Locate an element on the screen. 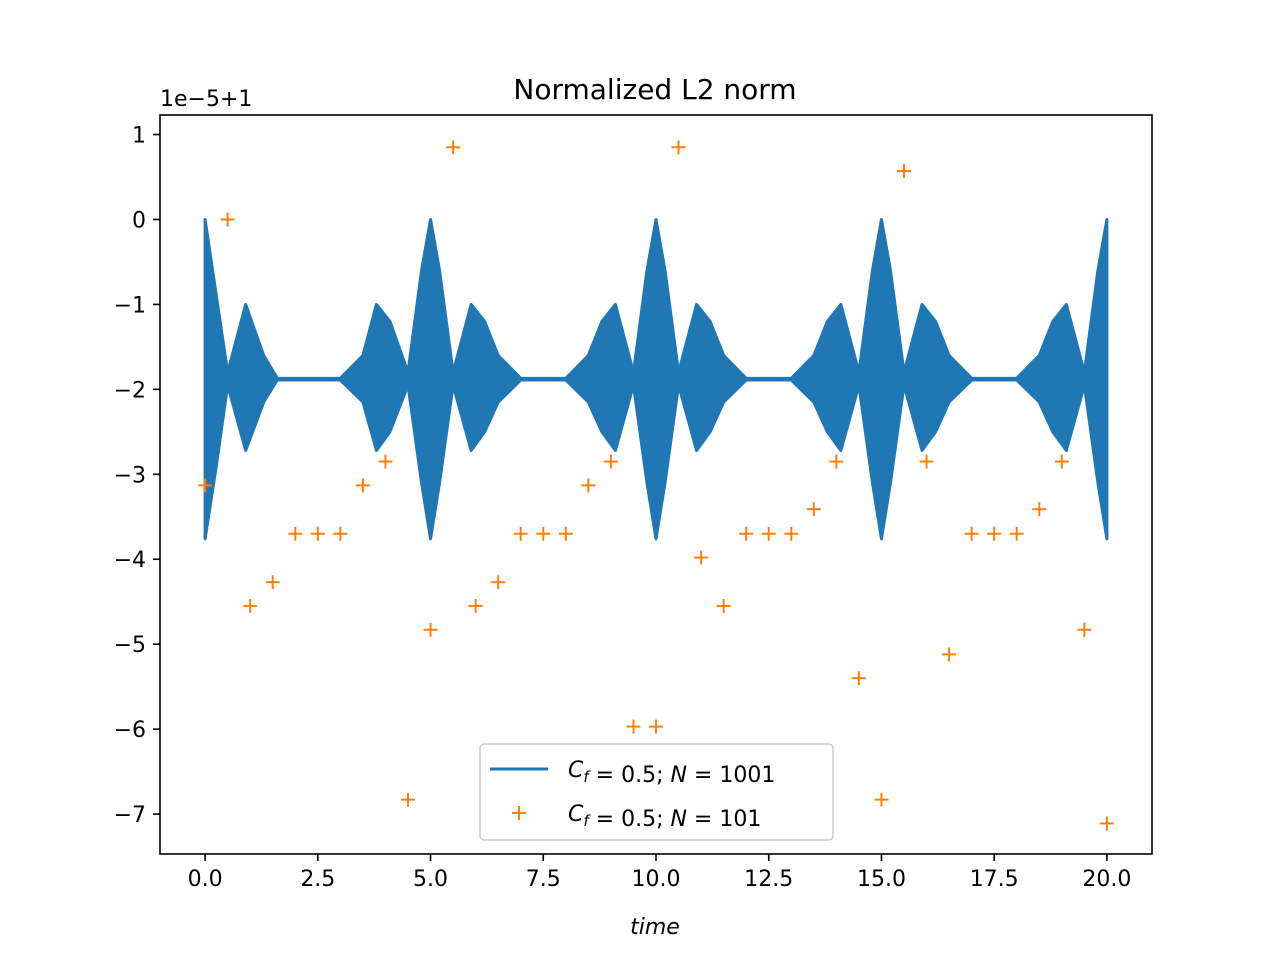  y-axis-offset-label: 1e−5+1 is located at coordinates (206, 99).